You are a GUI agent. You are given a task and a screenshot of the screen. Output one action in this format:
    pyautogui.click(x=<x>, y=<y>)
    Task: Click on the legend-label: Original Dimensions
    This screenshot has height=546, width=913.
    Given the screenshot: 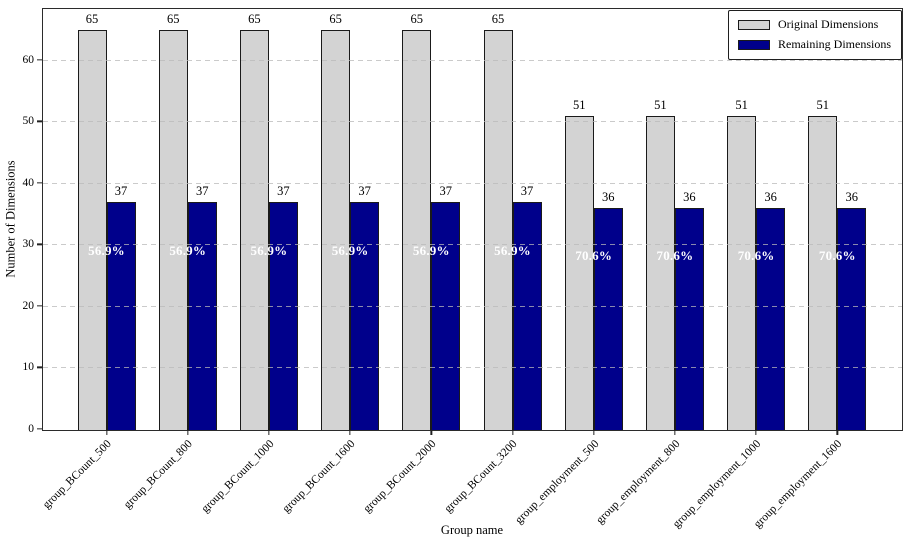 What is the action you would take?
    pyautogui.click(x=828, y=24)
    